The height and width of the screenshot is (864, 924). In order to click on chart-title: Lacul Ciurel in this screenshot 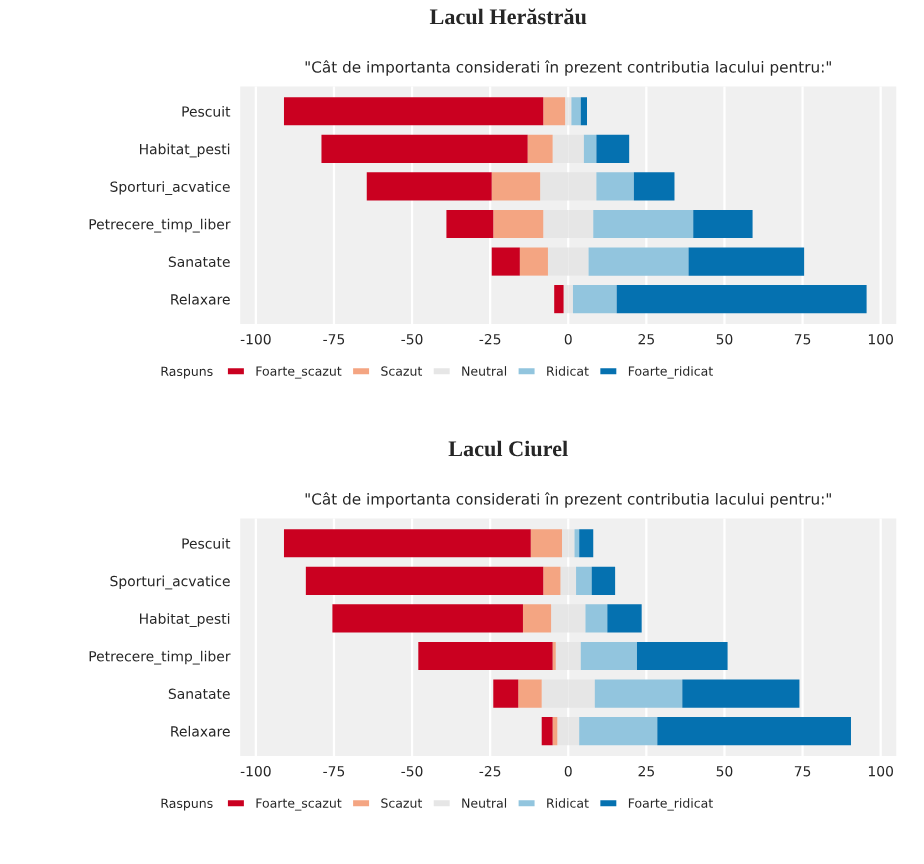, I will do `click(508, 448)`.